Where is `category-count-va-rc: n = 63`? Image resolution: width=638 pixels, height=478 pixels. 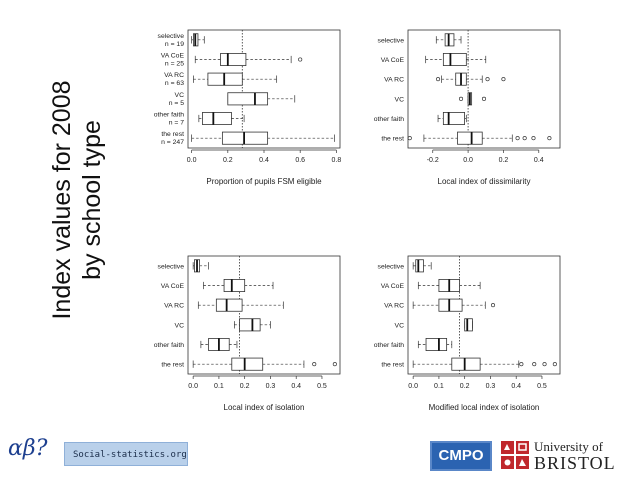
category-count-va-rc: n = 63 is located at coordinates (174, 83).